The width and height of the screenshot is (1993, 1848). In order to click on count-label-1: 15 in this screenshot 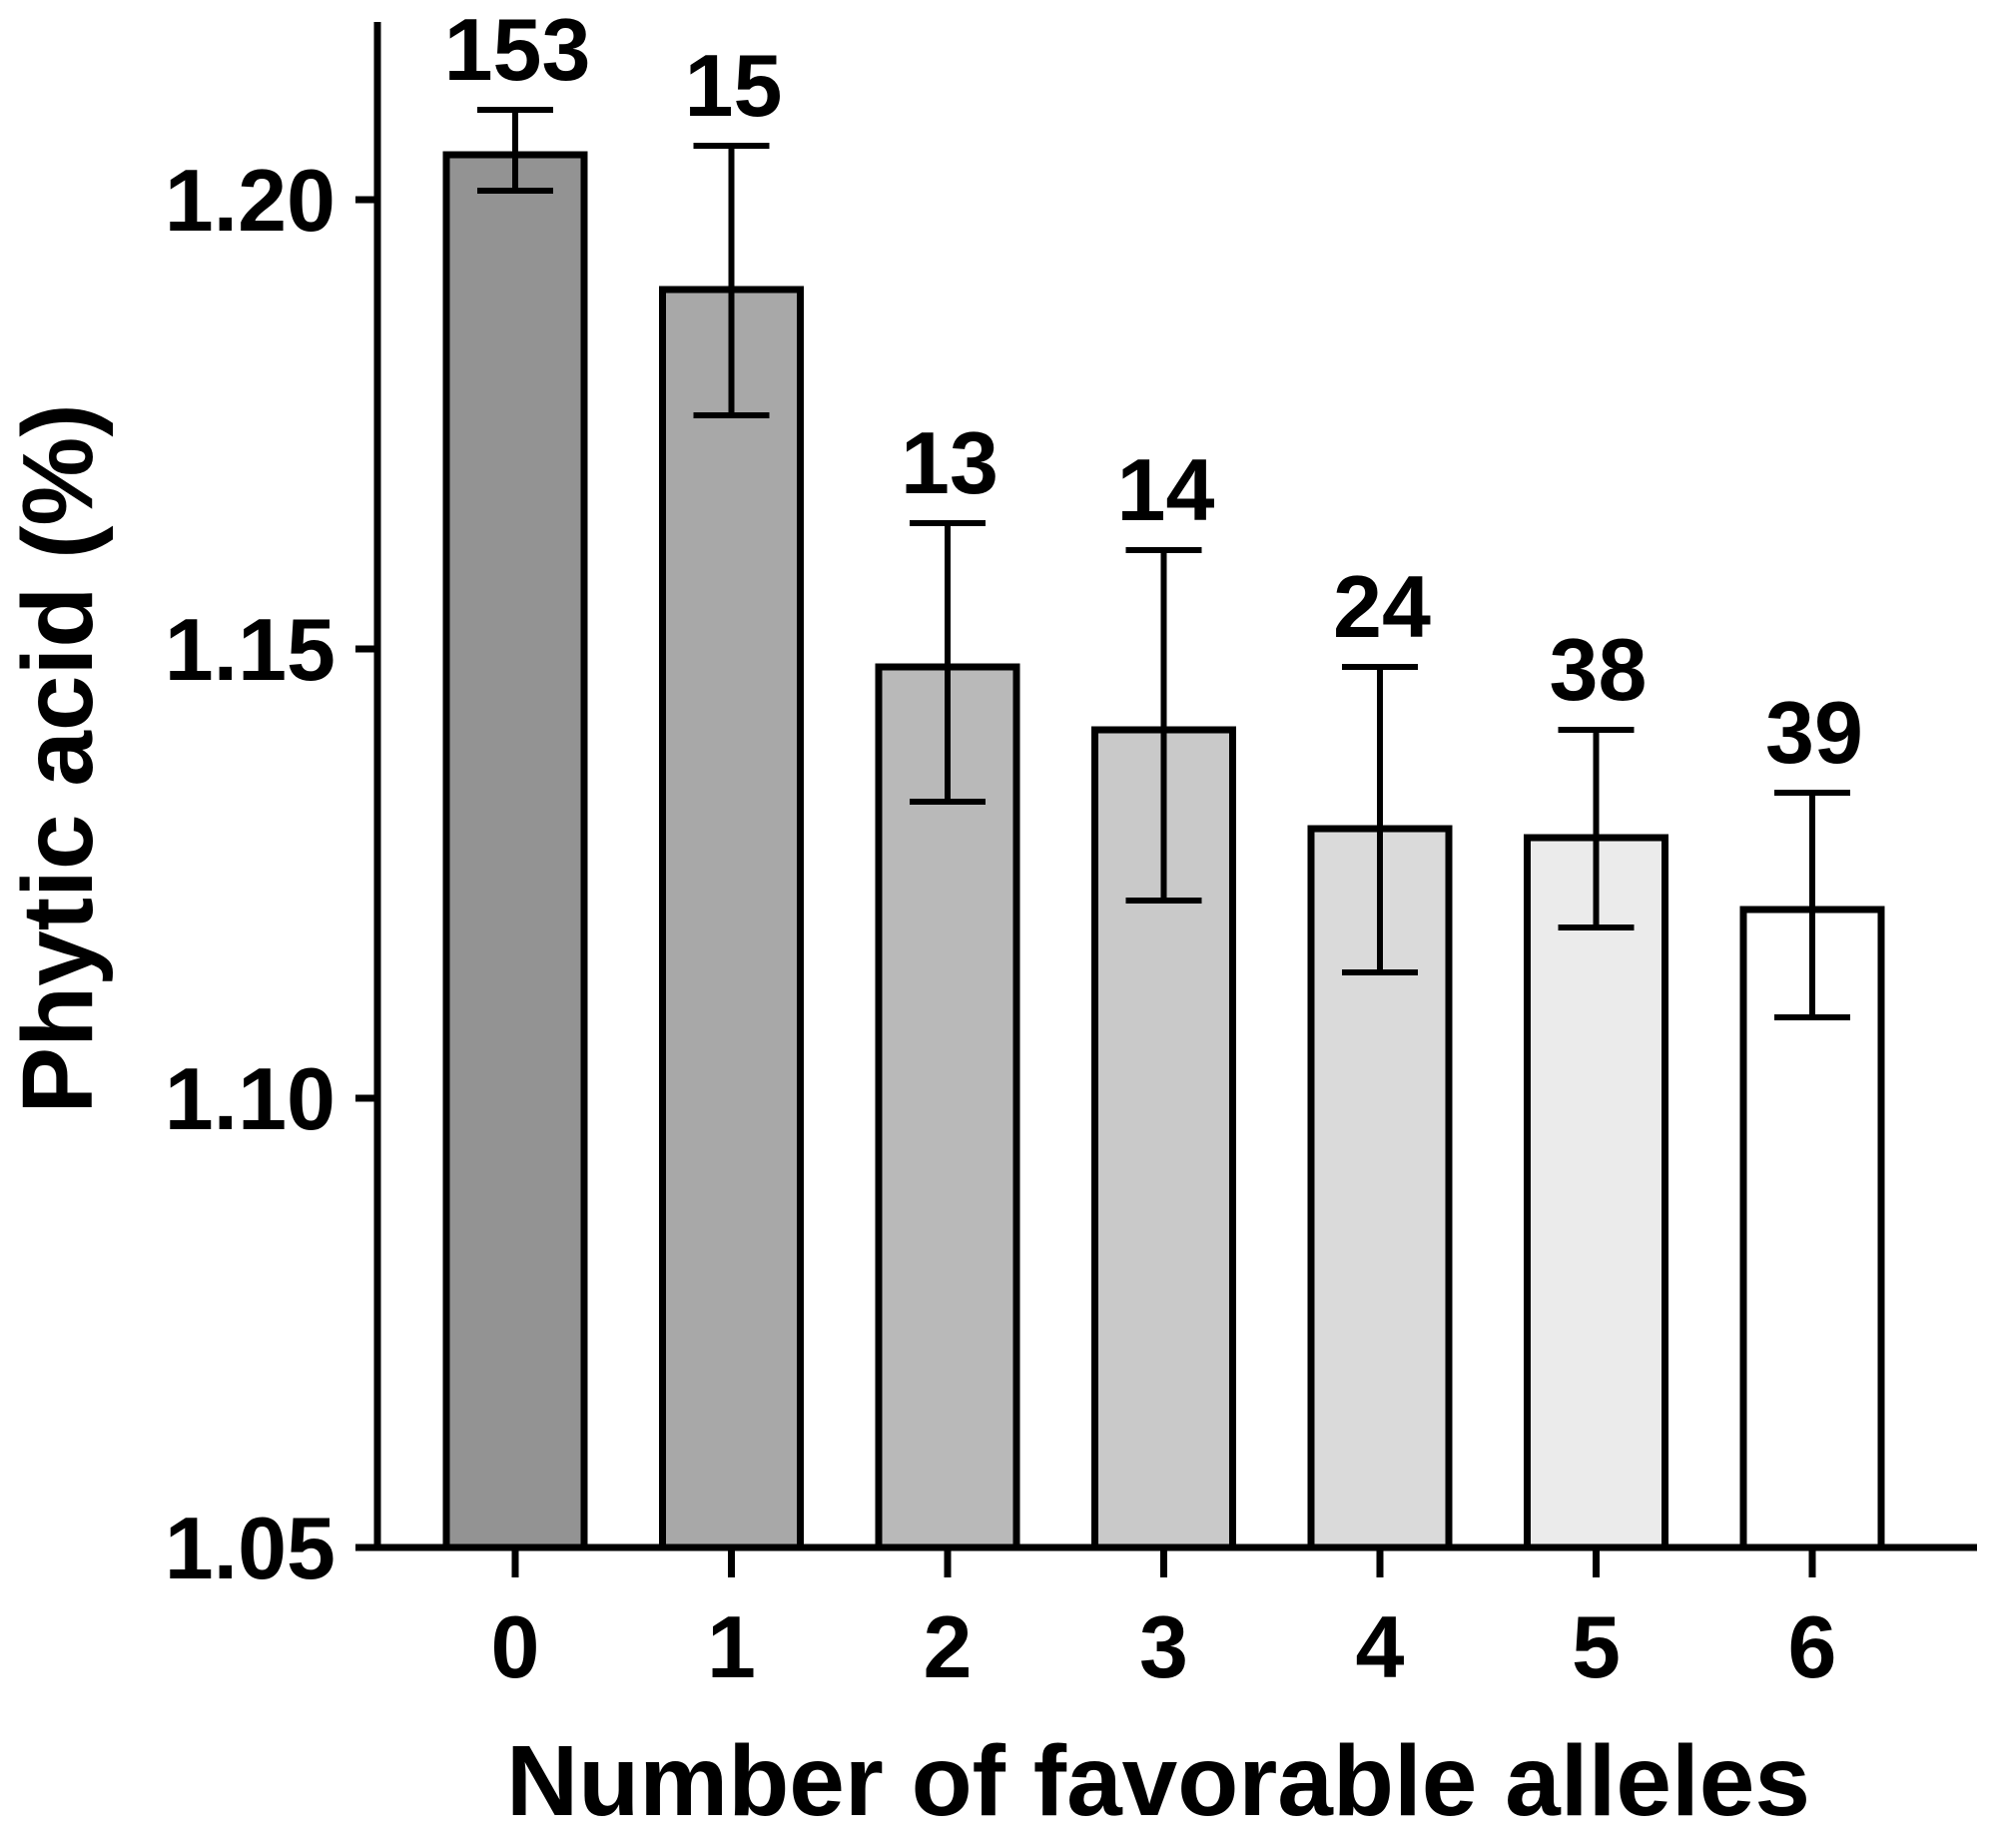, I will do `click(734, 85)`.